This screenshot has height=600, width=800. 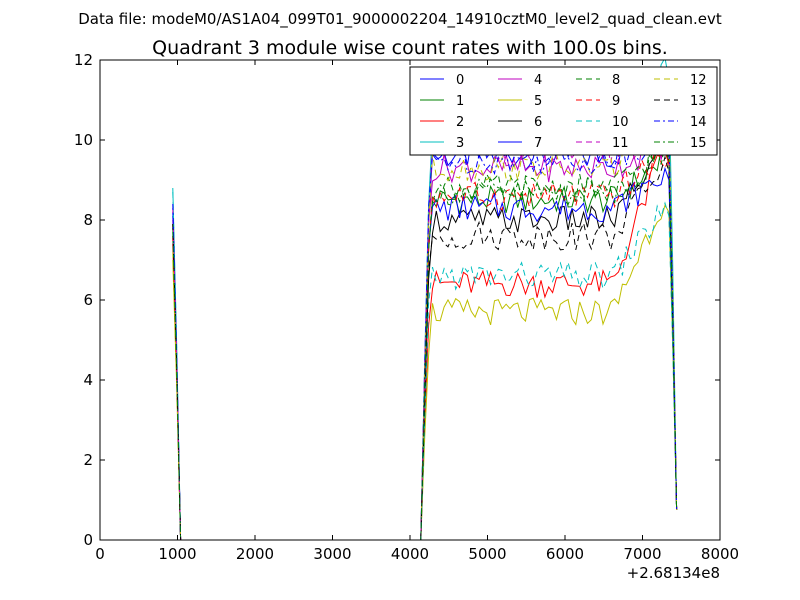 What do you see at coordinates (88, 380) in the screenshot?
I see `y-tick-label: 4` at bounding box center [88, 380].